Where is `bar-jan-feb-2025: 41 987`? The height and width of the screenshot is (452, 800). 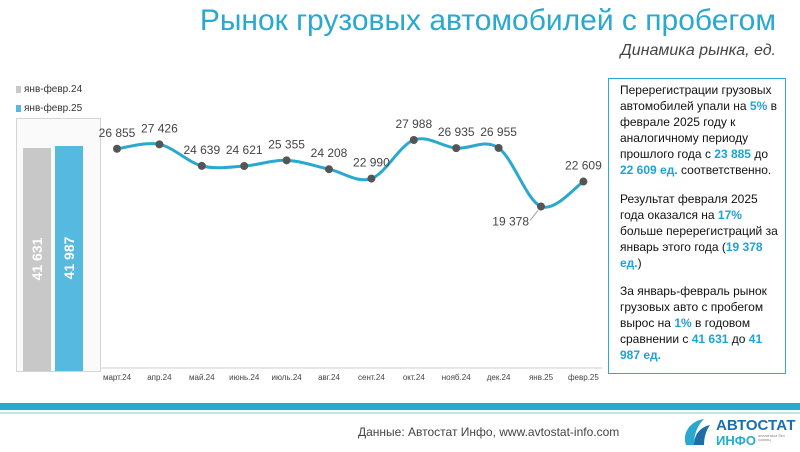 bar-jan-feb-2025: 41 987 is located at coordinates (69, 258).